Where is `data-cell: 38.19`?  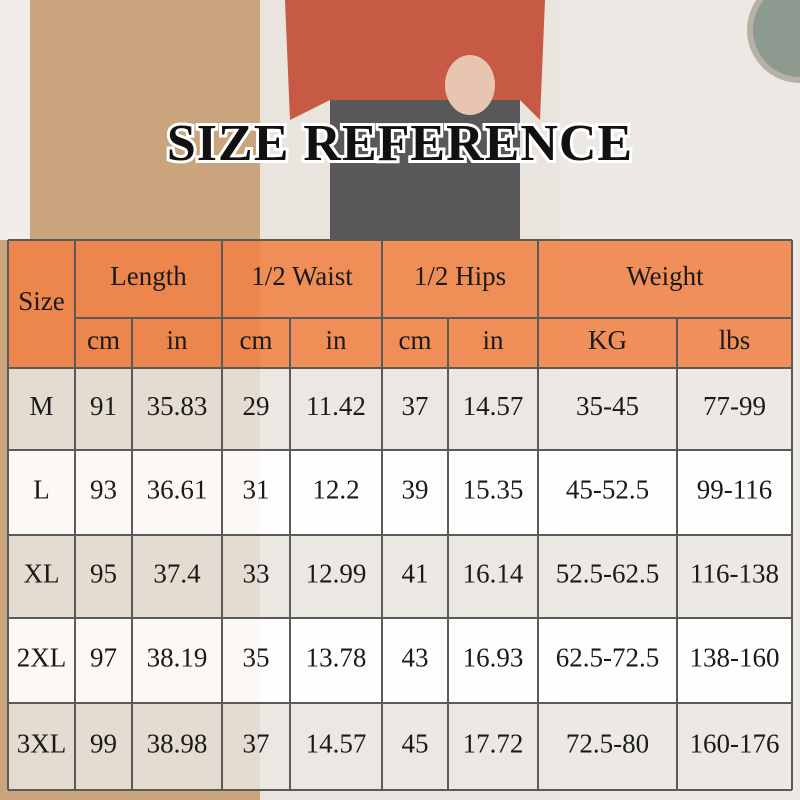 data-cell: 38.19 is located at coordinates (177, 658).